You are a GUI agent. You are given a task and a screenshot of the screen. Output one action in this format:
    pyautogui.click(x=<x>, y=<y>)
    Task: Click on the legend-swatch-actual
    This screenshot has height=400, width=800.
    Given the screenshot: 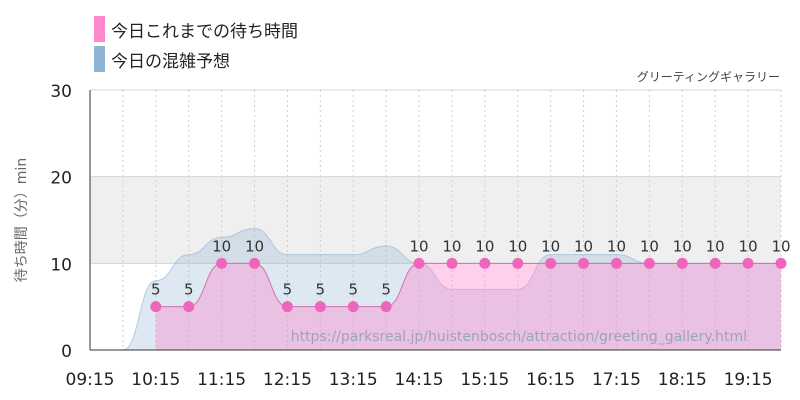 What is the action you would take?
    pyautogui.click(x=99, y=29)
    